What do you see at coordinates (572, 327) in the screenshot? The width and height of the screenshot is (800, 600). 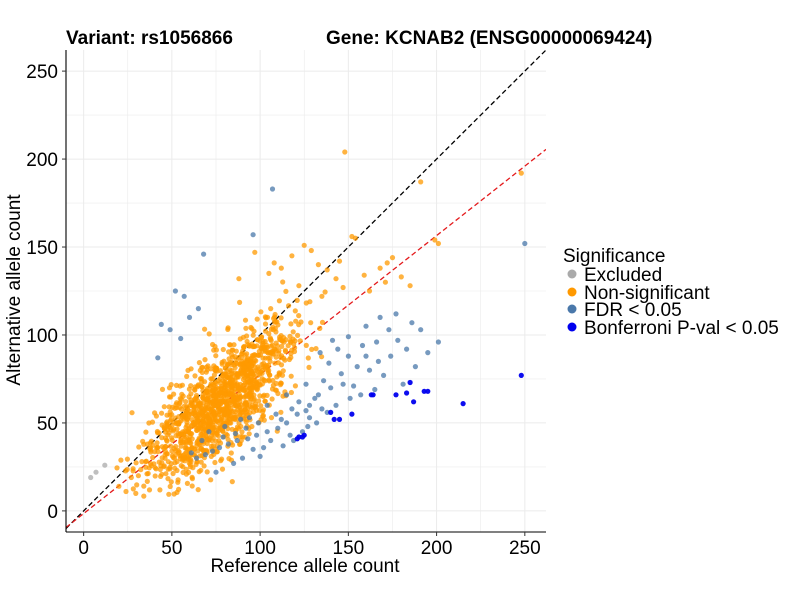 I see `legend-key-bonferroni` at bounding box center [572, 327].